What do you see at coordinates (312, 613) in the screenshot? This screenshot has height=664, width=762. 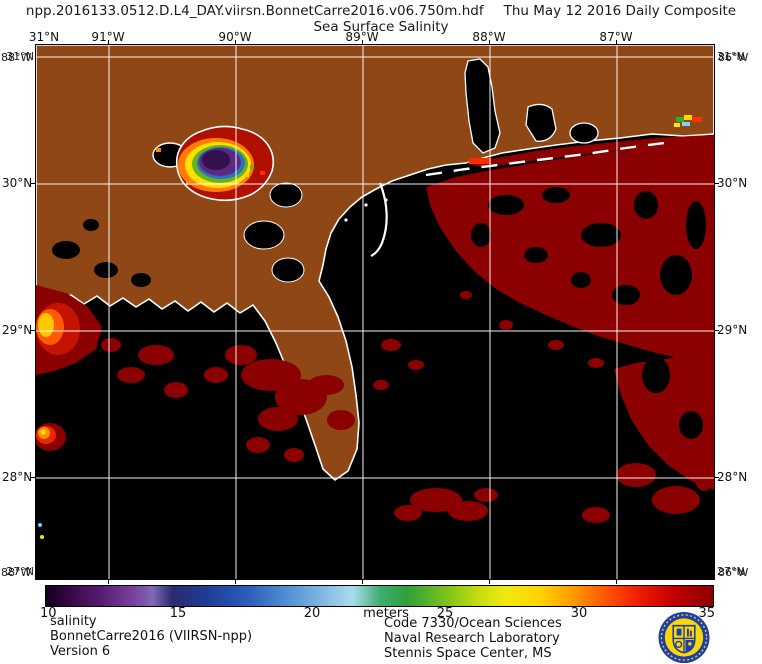 I see `colorbar-tick-20: 20` at bounding box center [312, 613].